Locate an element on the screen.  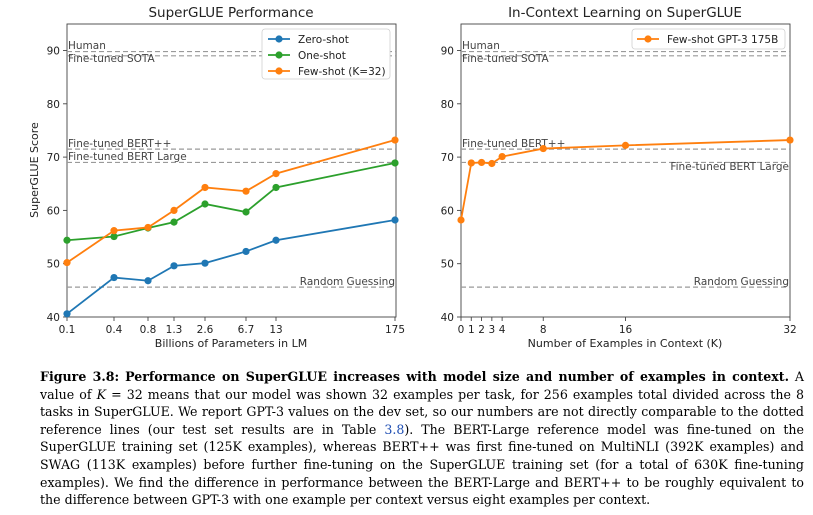
x-tick-label: 16 is located at coordinates (626, 330).